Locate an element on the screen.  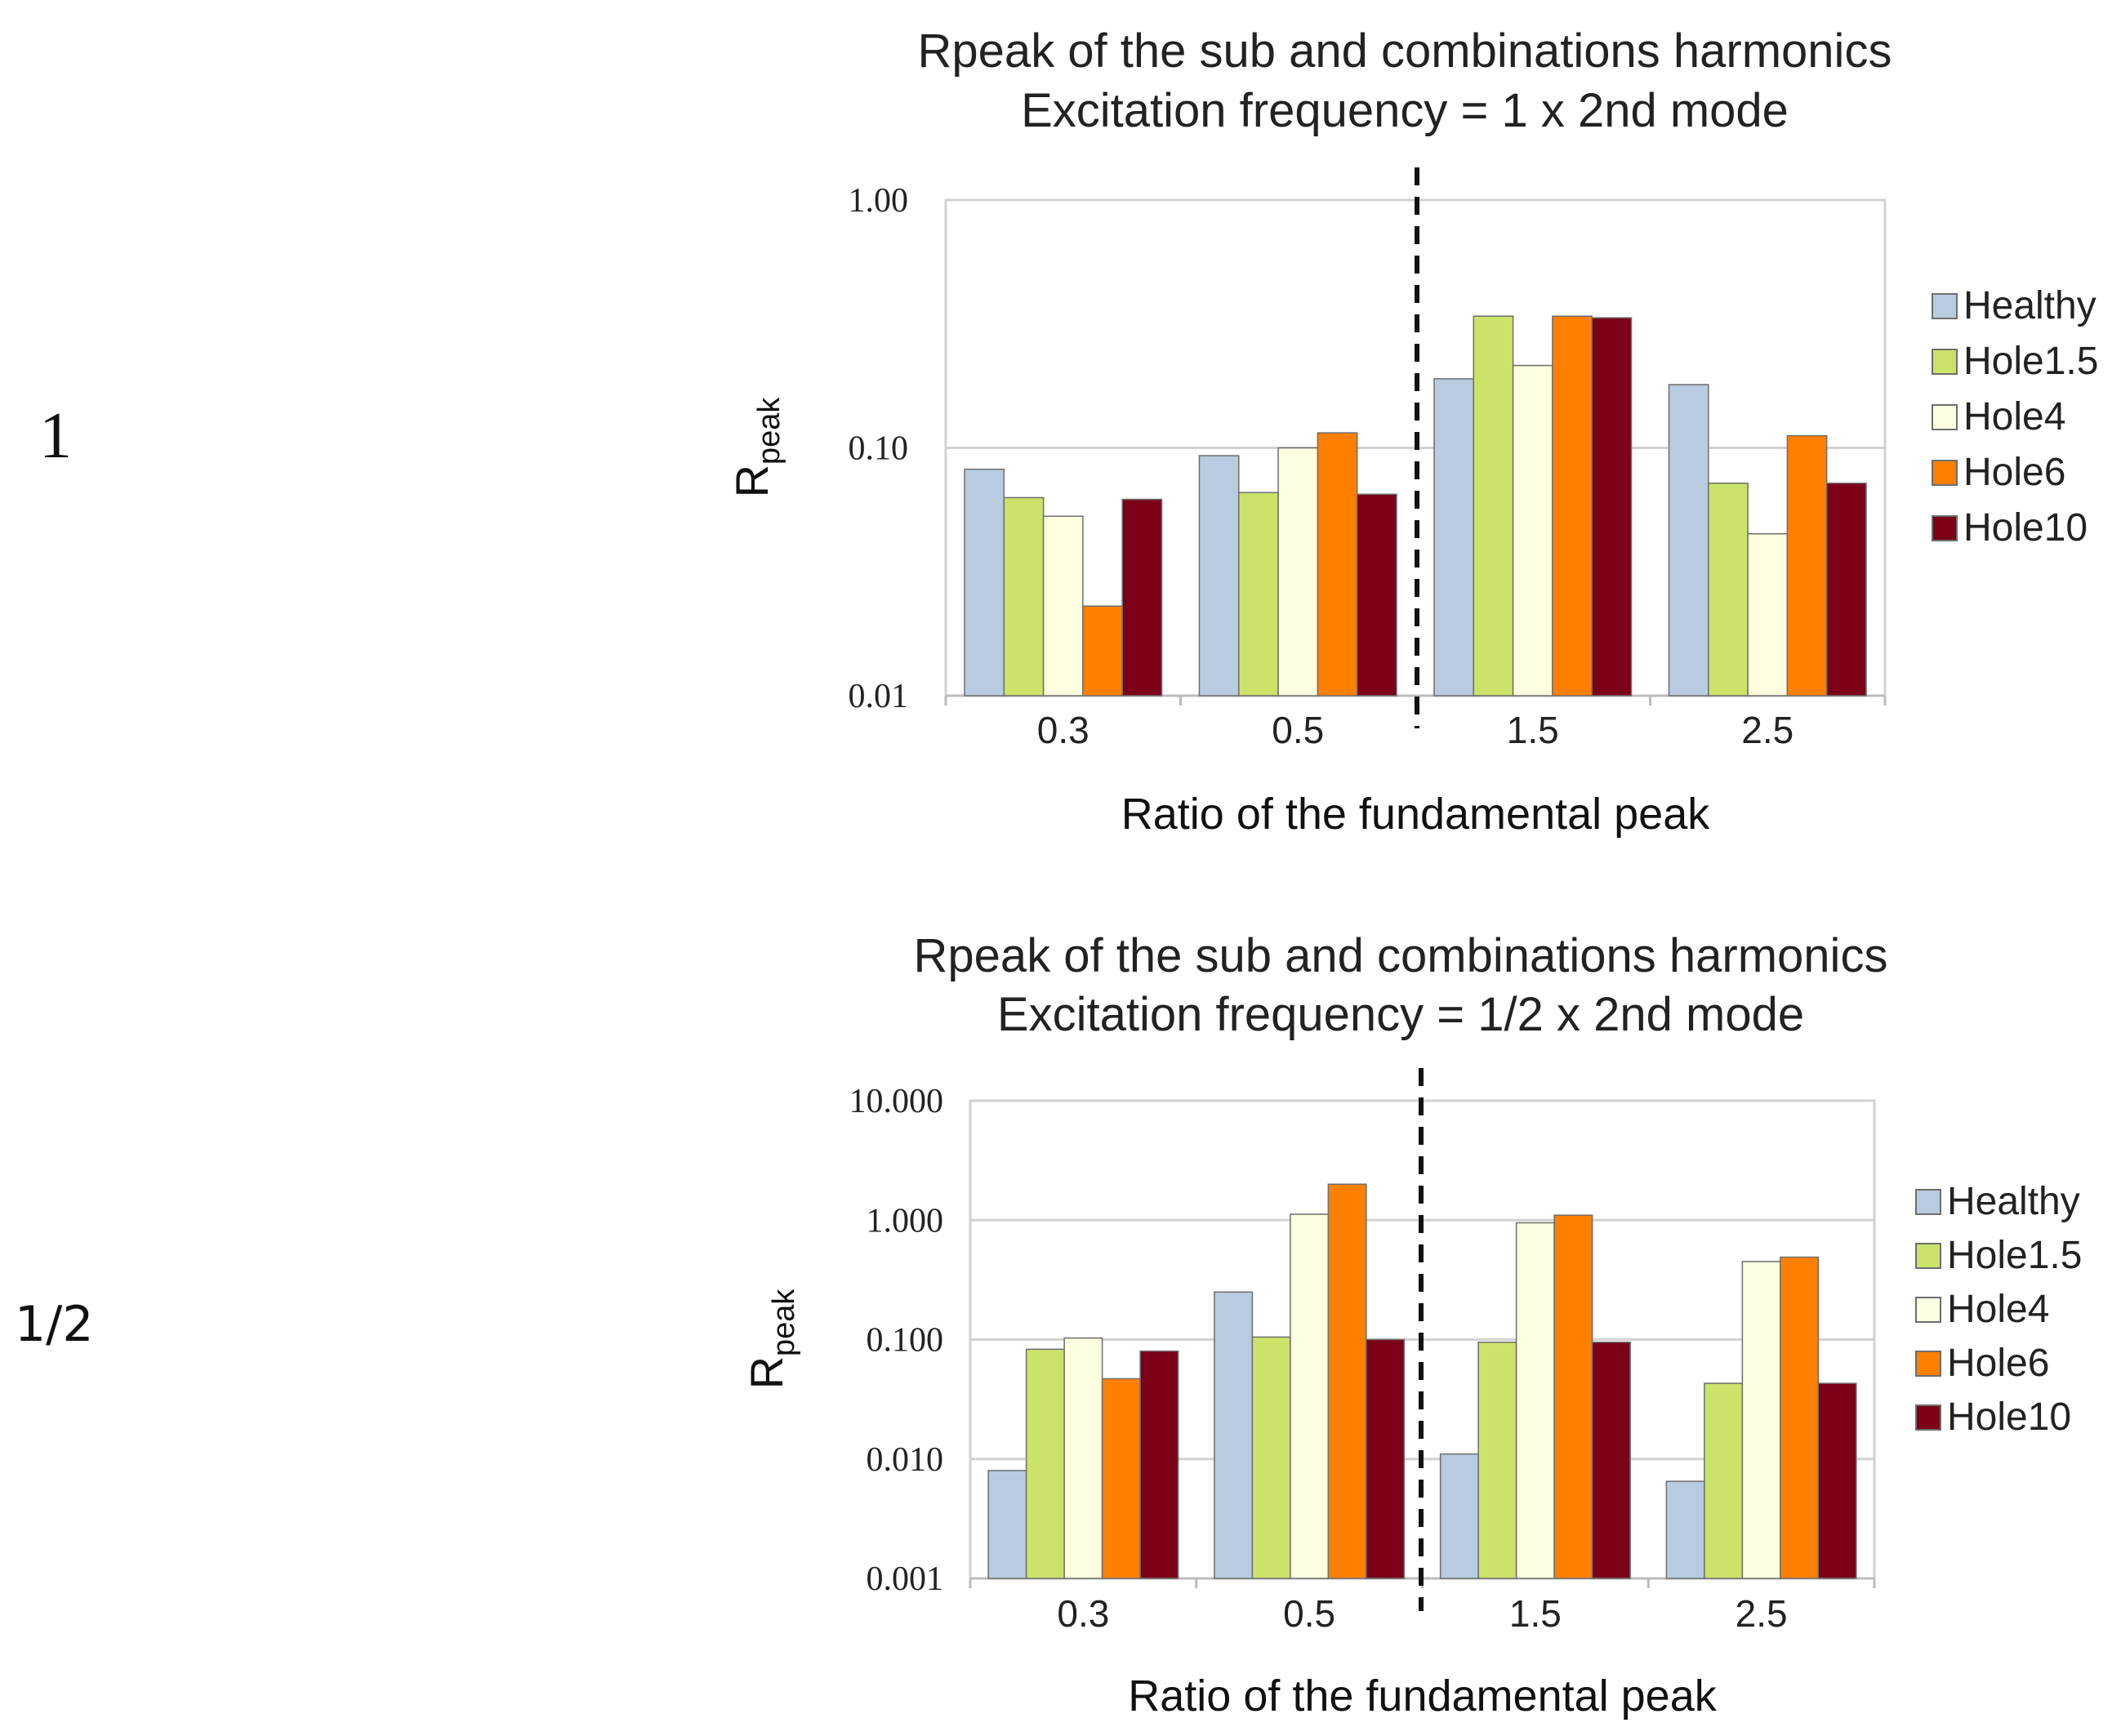
row-label-2: 1/2 is located at coordinates (54, 1324).